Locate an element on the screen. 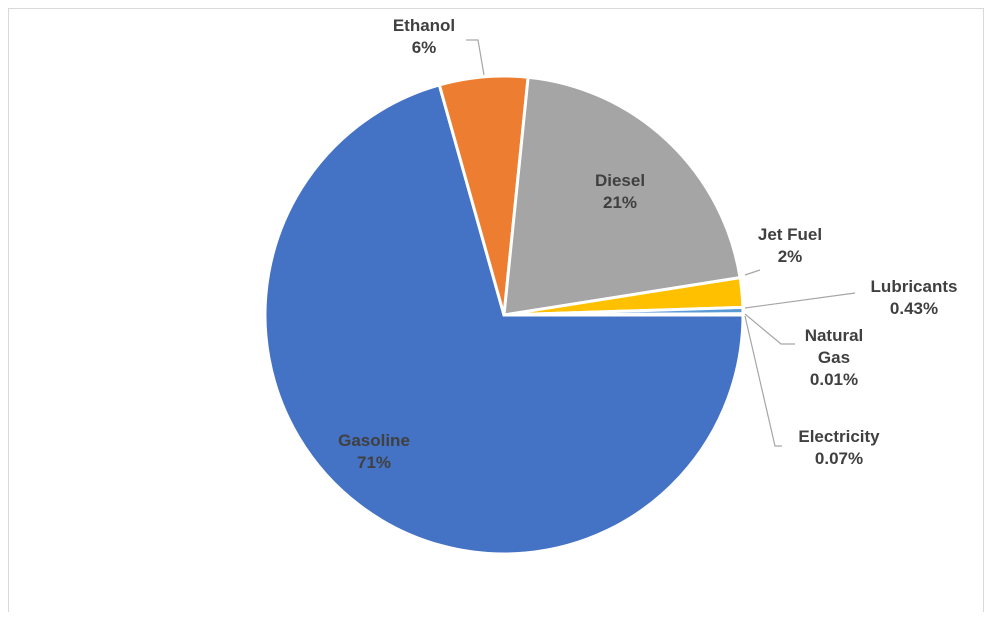 The width and height of the screenshot is (991, 619). data-label-value: 0.01% is located at coordinates (834, 379).